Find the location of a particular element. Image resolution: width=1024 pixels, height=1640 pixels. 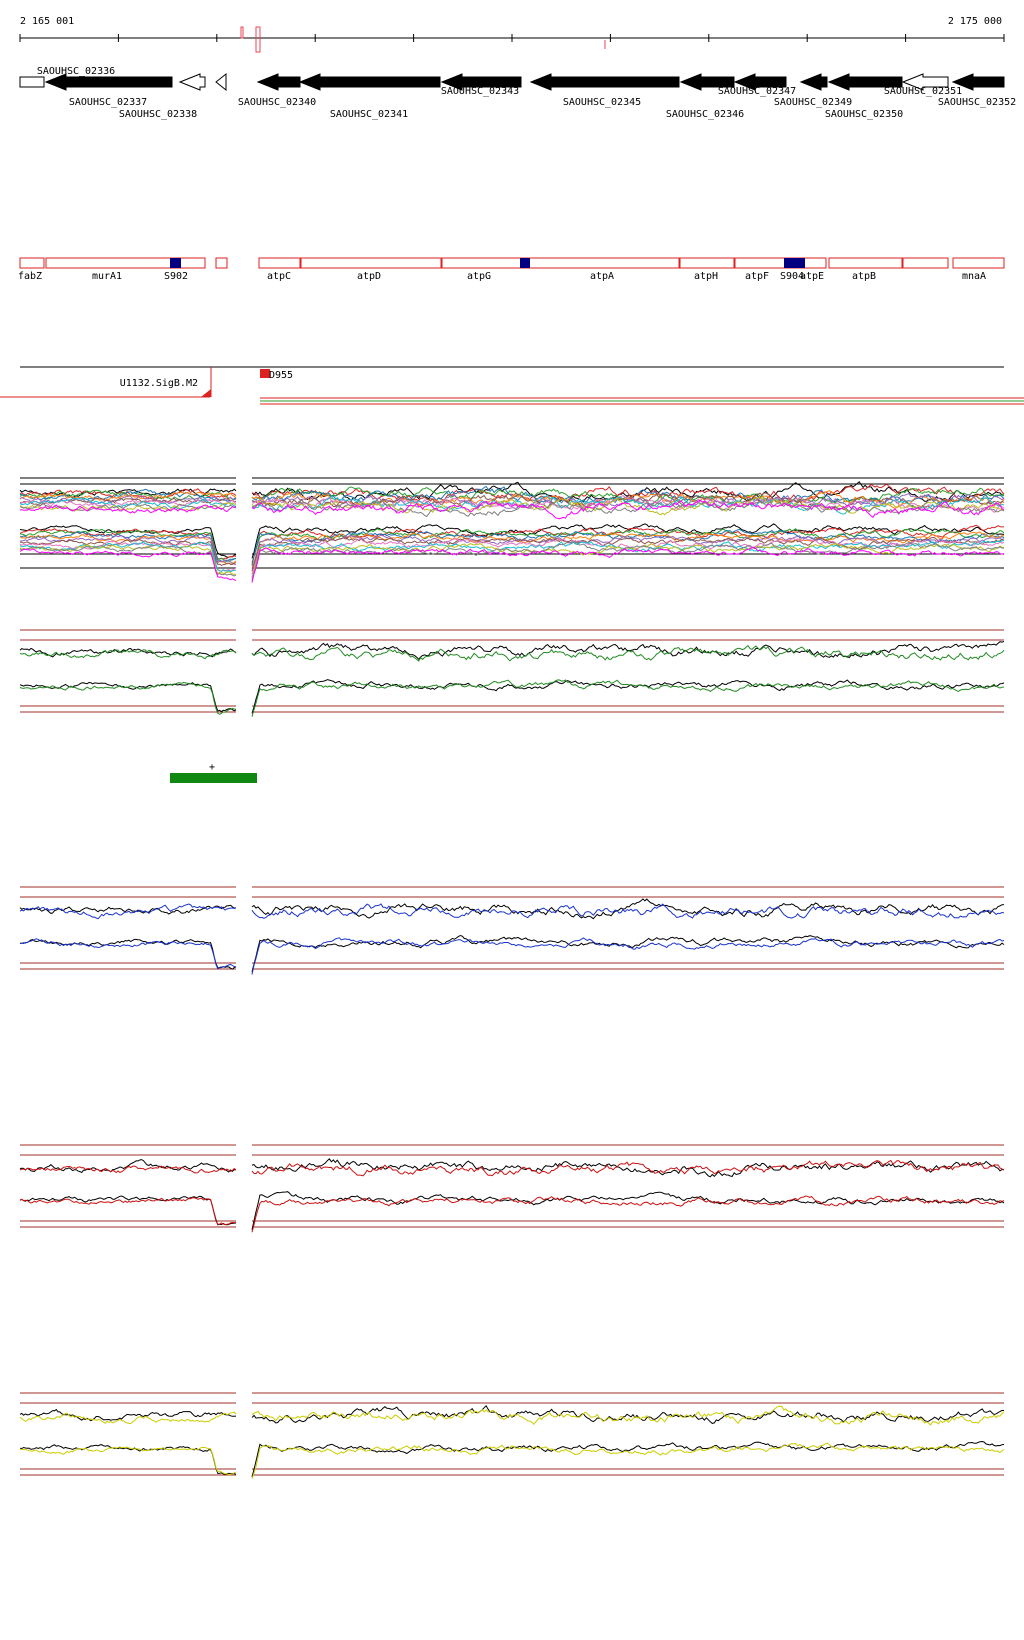

transcript-left-label: U1132.SigB.M2 is located at coordinates (159, 383).